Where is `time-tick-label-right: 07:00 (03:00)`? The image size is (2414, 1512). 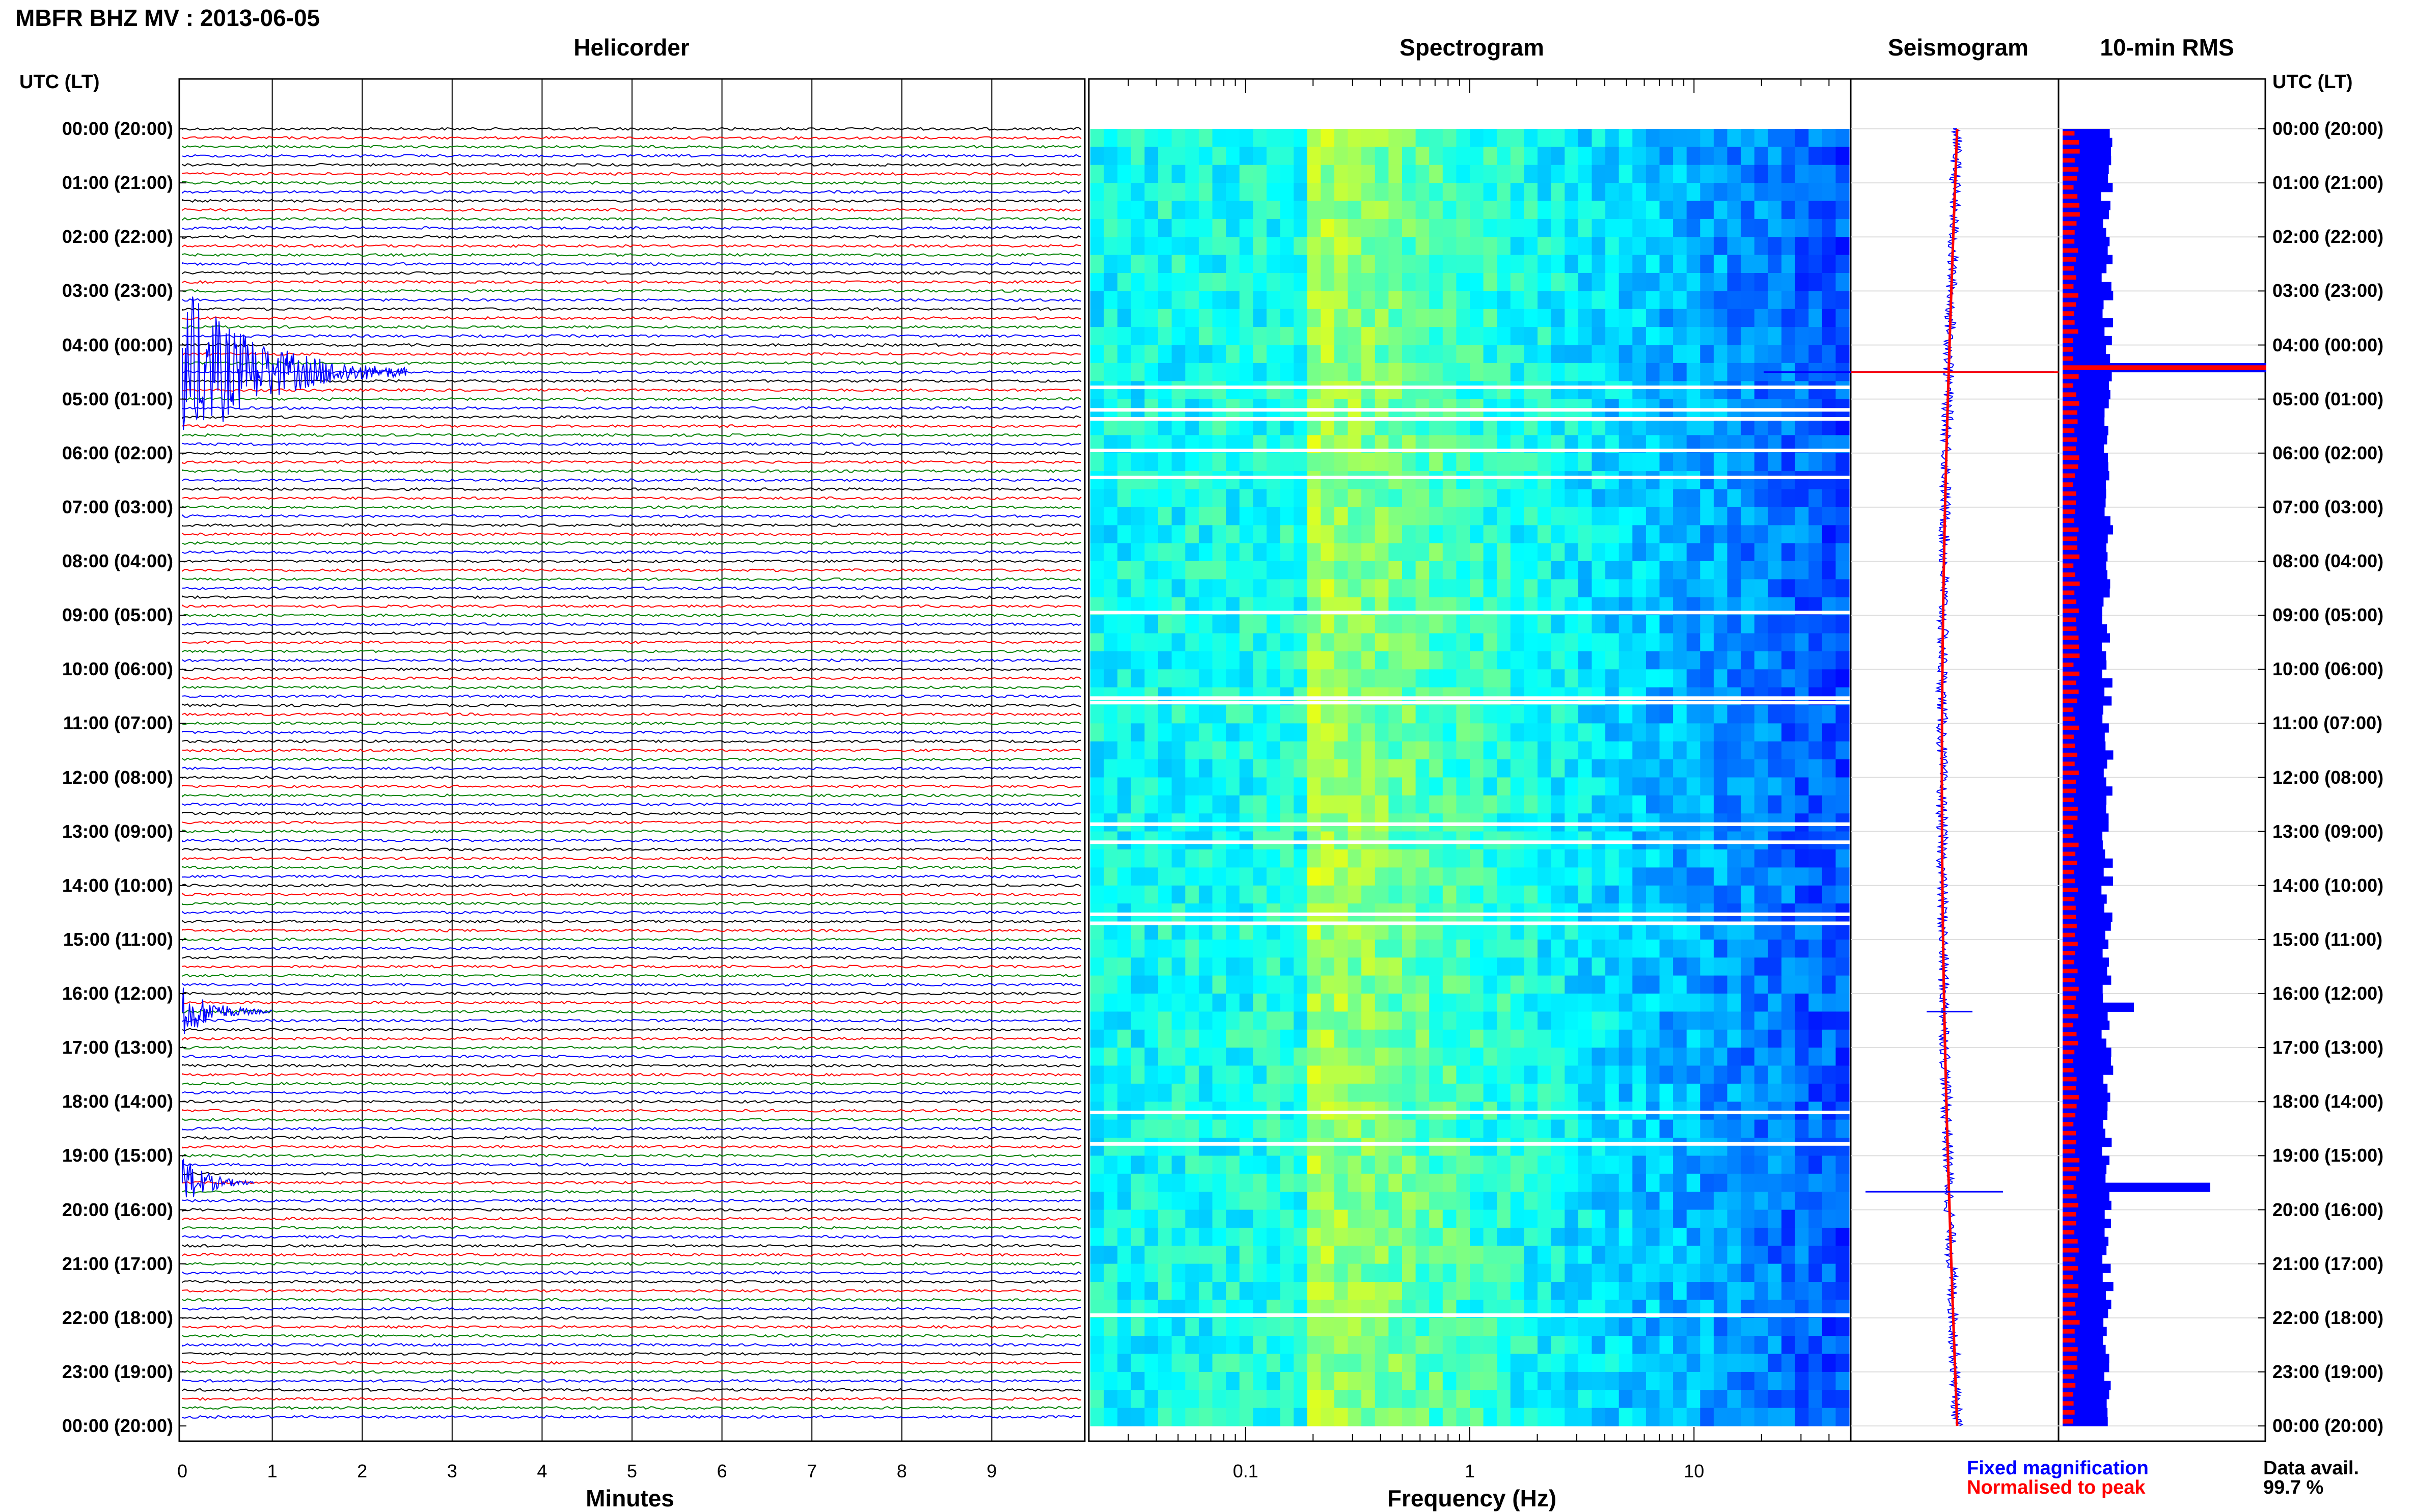
time-tick-label-right: 07:00 (03:00) is located at coordinates (2328, 506).